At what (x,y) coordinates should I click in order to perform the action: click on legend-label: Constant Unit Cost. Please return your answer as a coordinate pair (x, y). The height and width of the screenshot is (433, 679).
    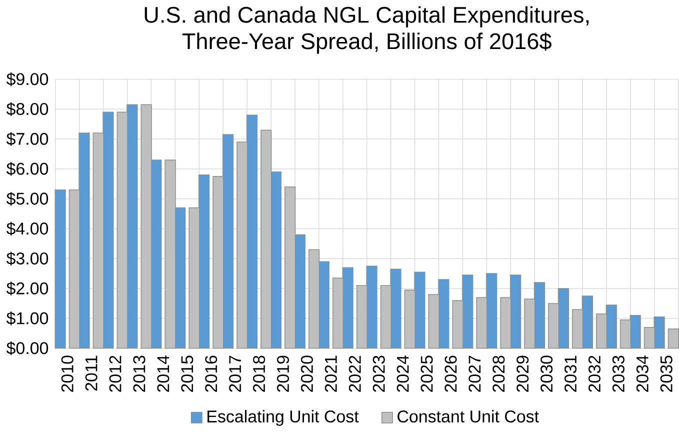
    Looking at the image, I should click on (468, 416).